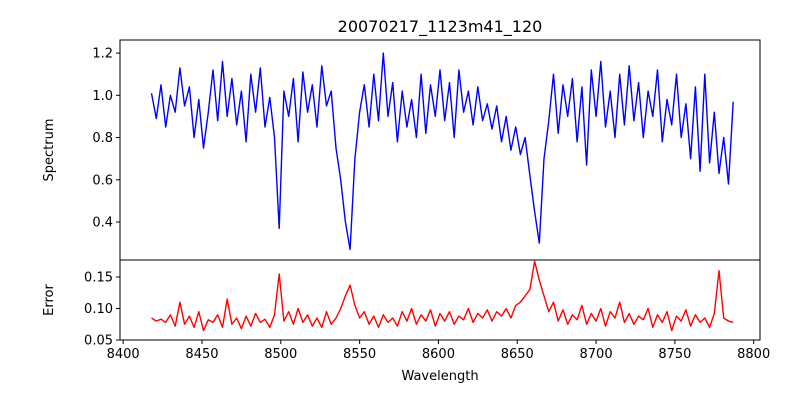  Describe the element at coordinates (102, 54) in the screenshot. I see `y-tick-label: 1.2` at that location.